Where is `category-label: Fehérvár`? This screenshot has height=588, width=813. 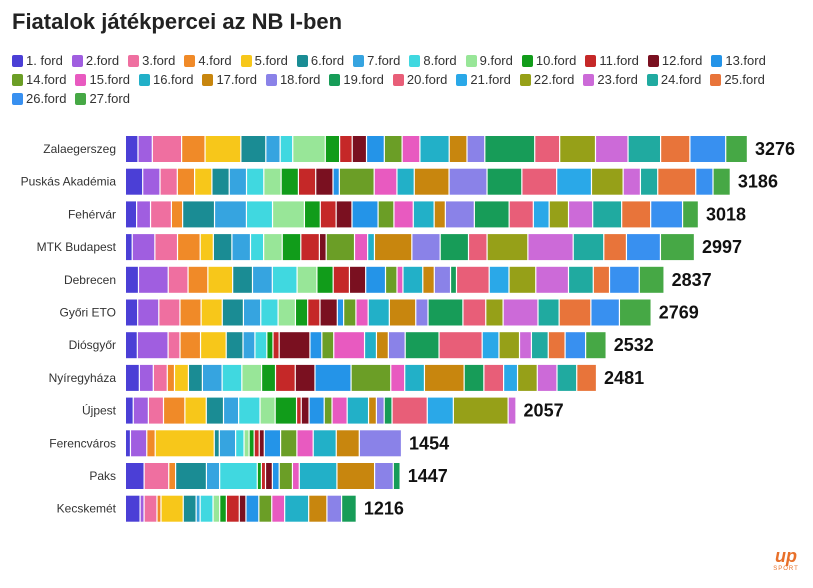 category-label: Fehérvár is located at coordinates (92, 214).